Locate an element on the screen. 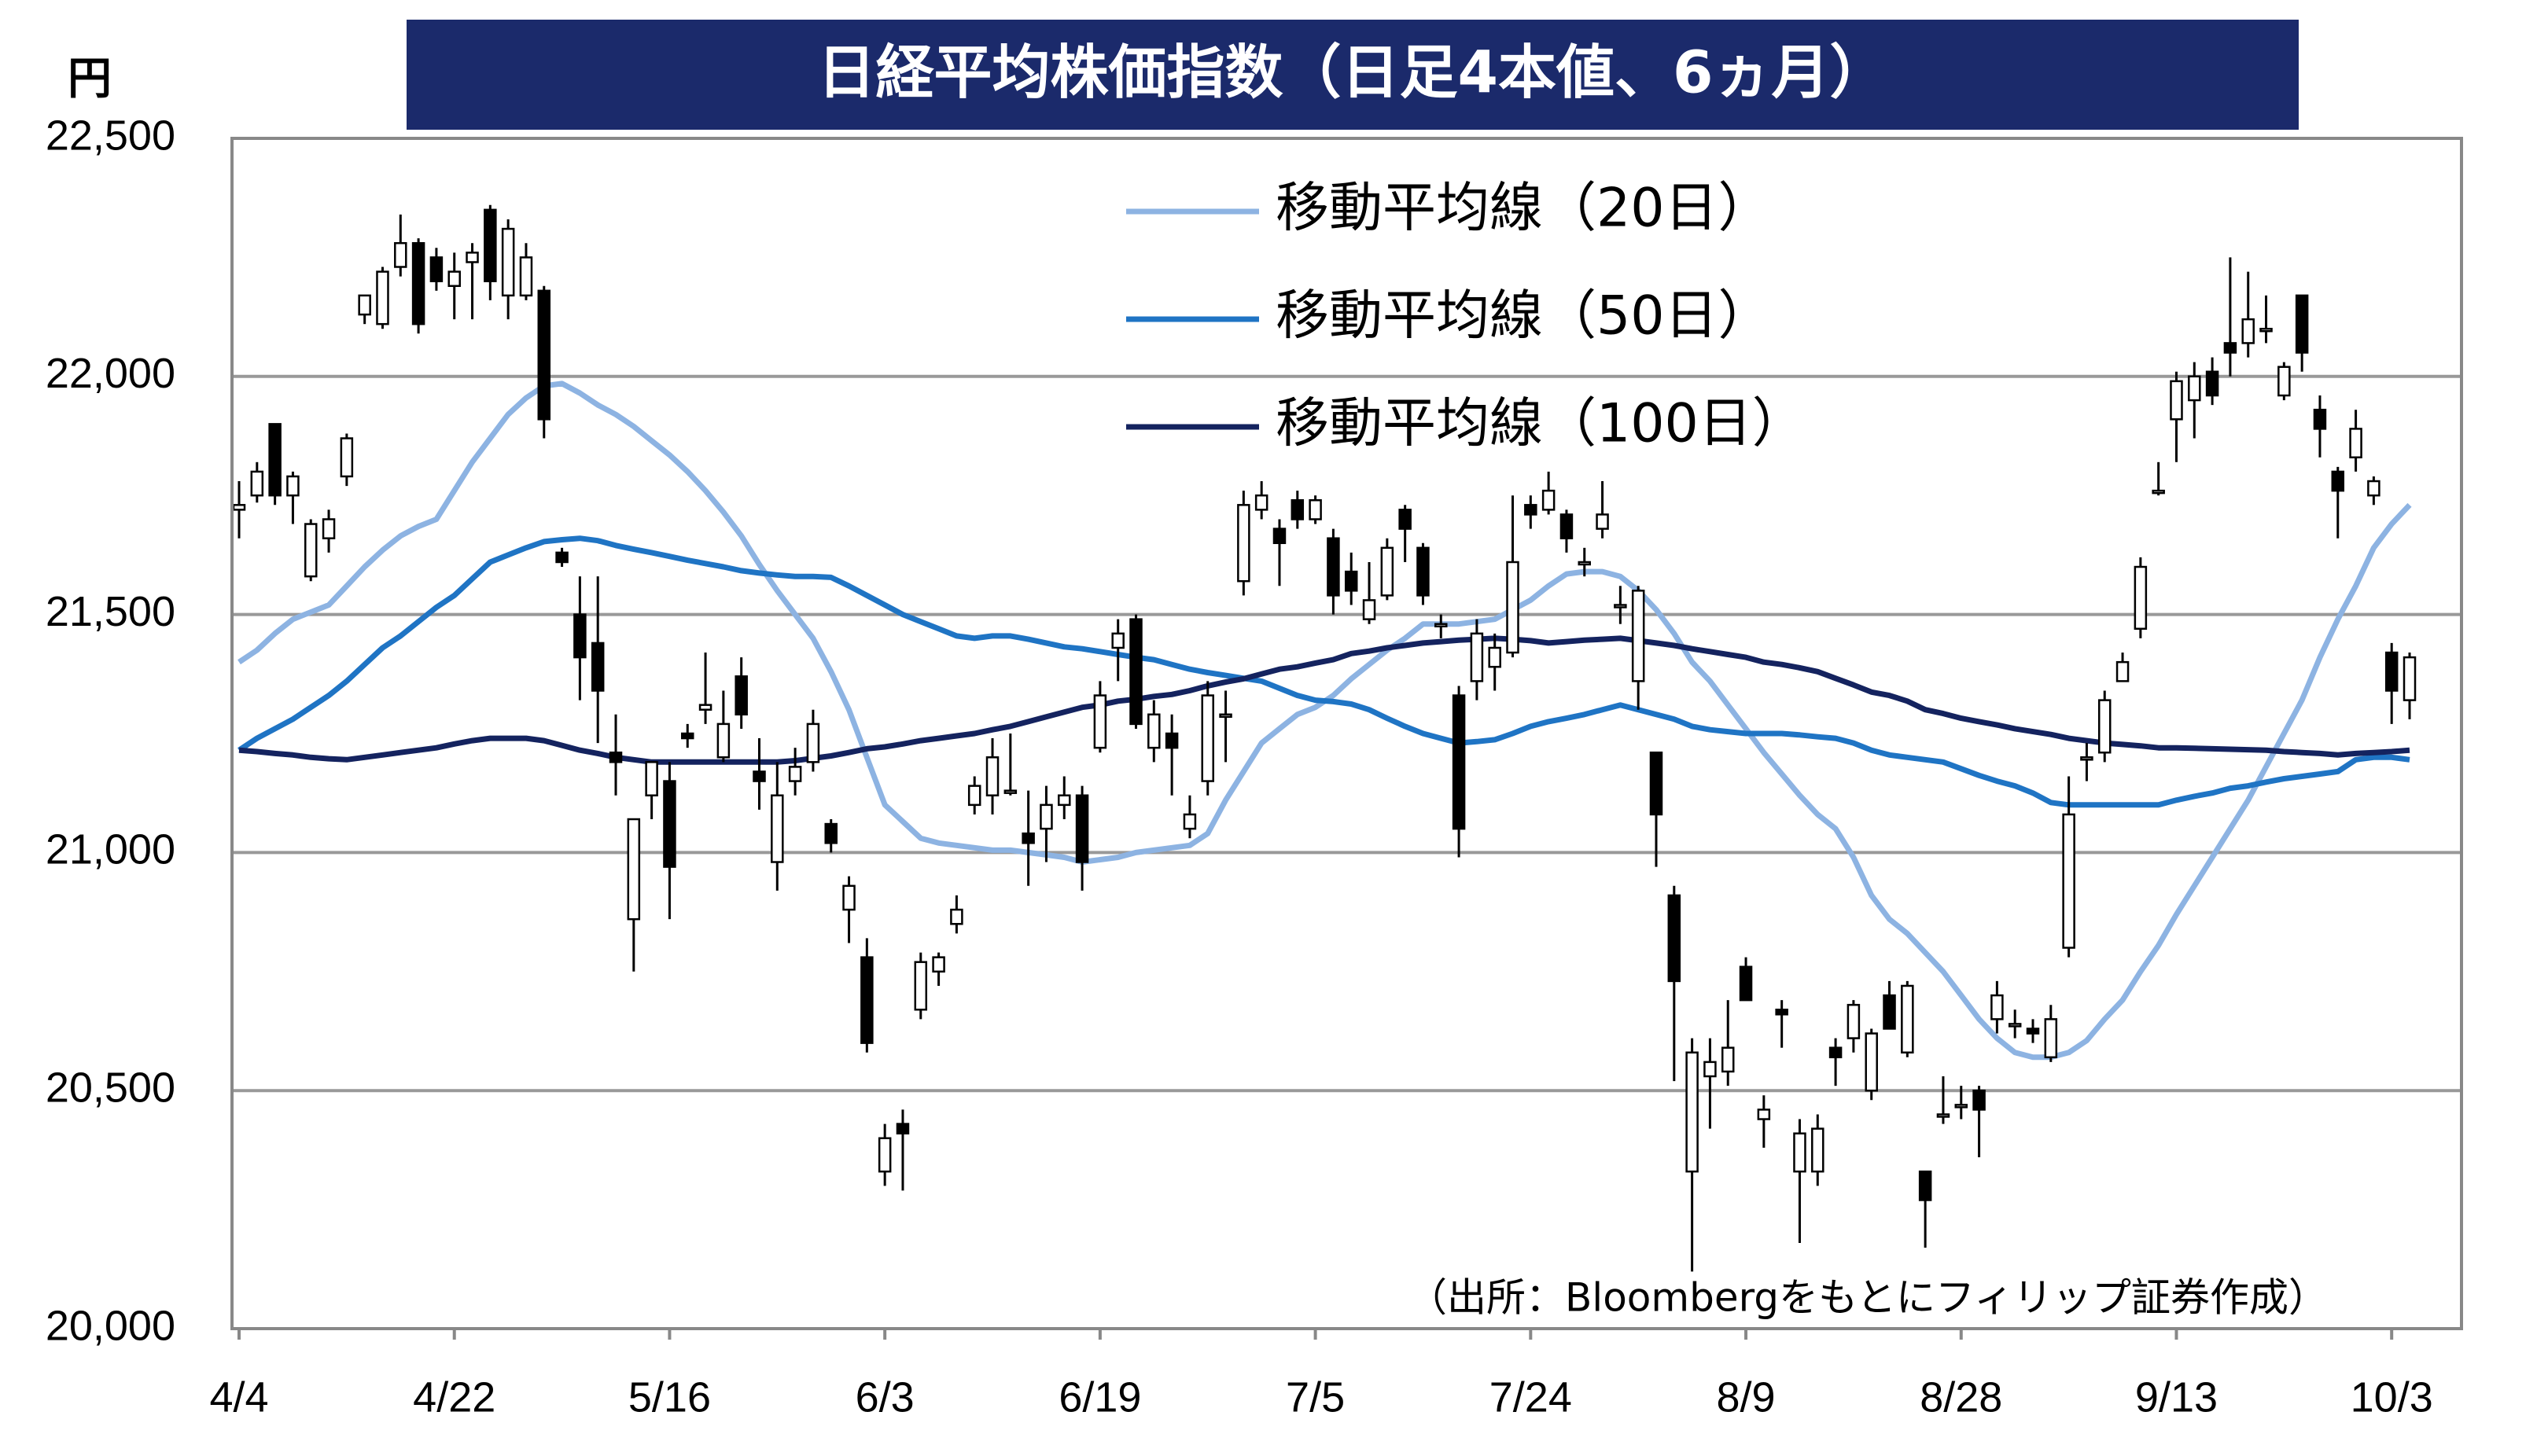  y-tick-label: 20,500 is located at coordinates (110, 1087).